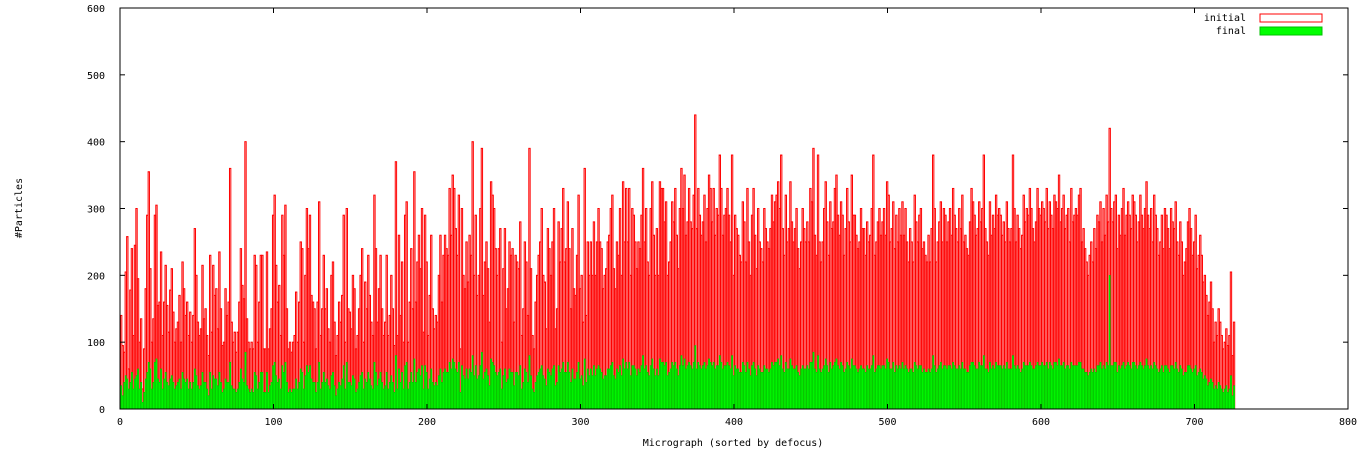 Image resolution: width=1371 pixels, height=453 pixels. Describe the element at coordinates (273, 422) in the screenshot. I see `x-tick-label: 100` at that location.